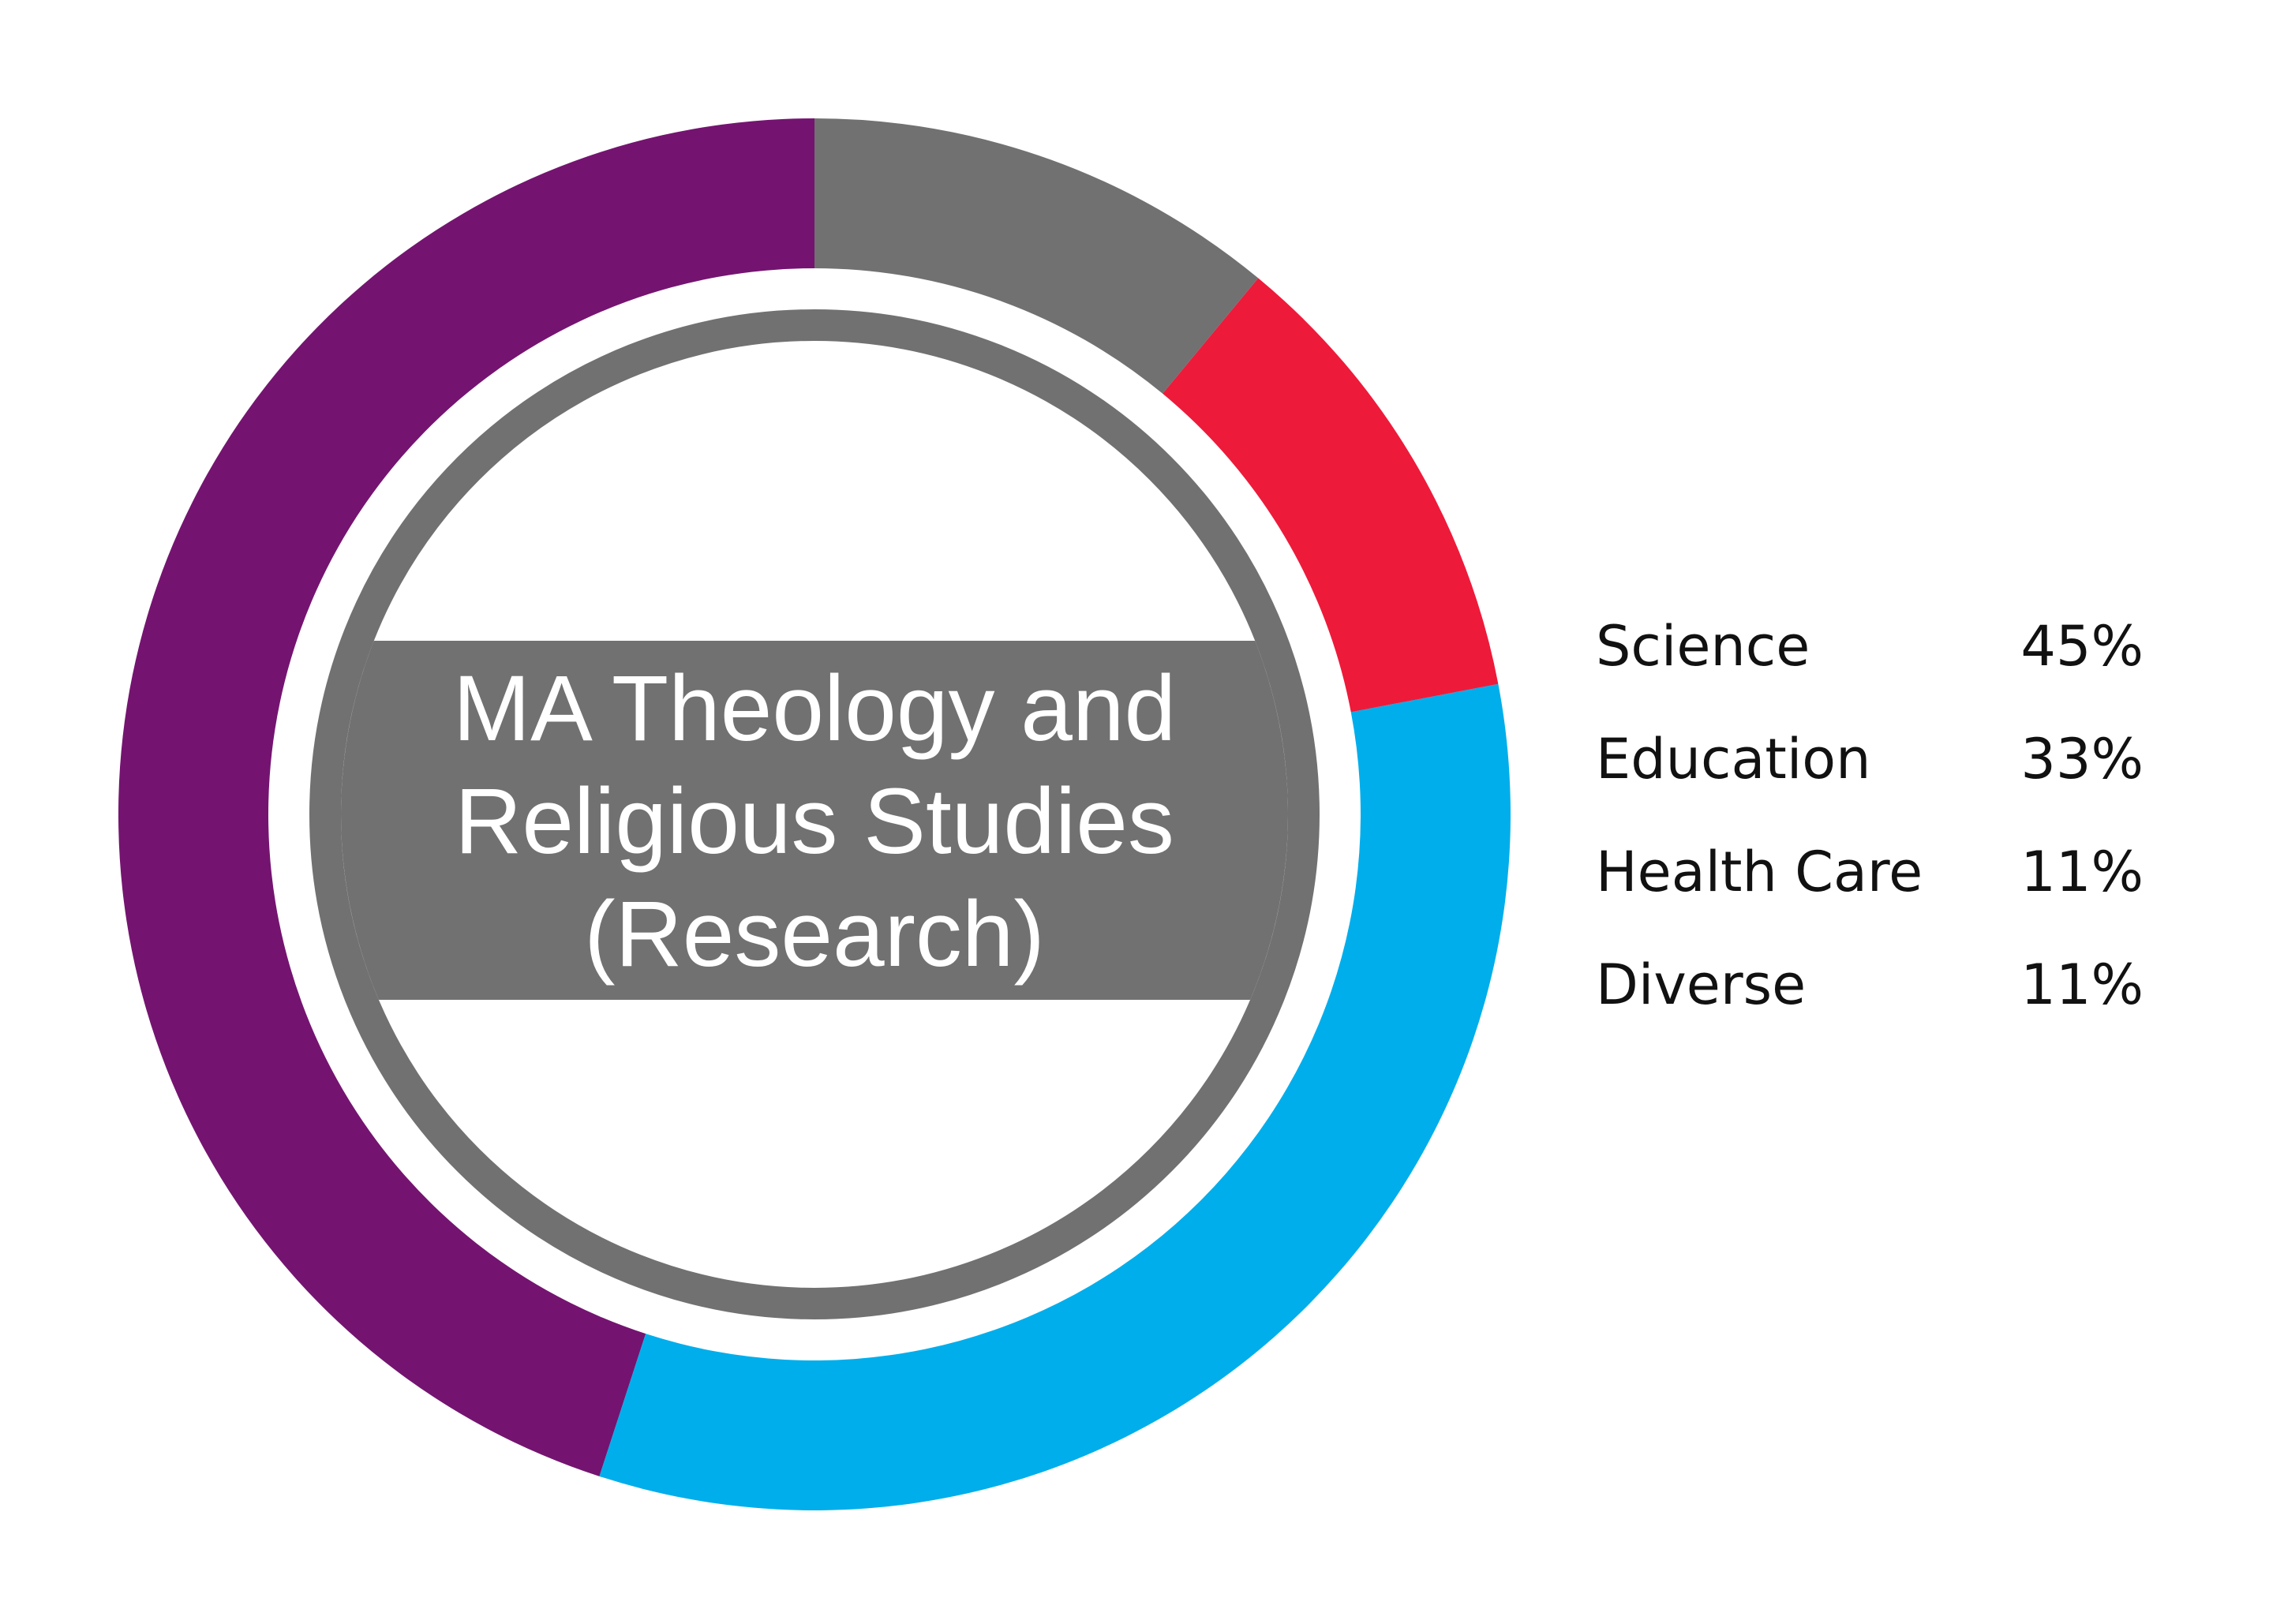 The height and width of the screenshot is (1624, 2269). What do you see at coordinates (1701, 984) in the screenshot?
I see `legend-label-diverse: Diverse` at bounding box center [1701, 984].